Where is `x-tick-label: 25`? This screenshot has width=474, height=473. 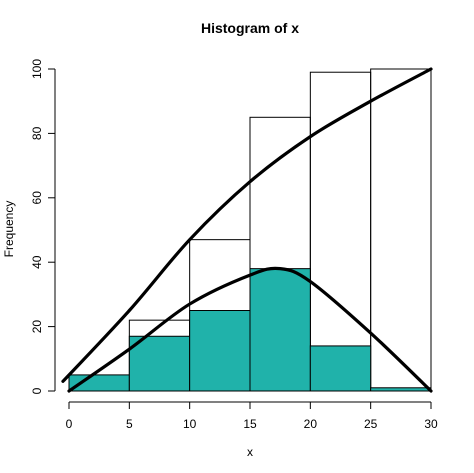
x-tick-label: 25 is located at coordinates (371, 424).